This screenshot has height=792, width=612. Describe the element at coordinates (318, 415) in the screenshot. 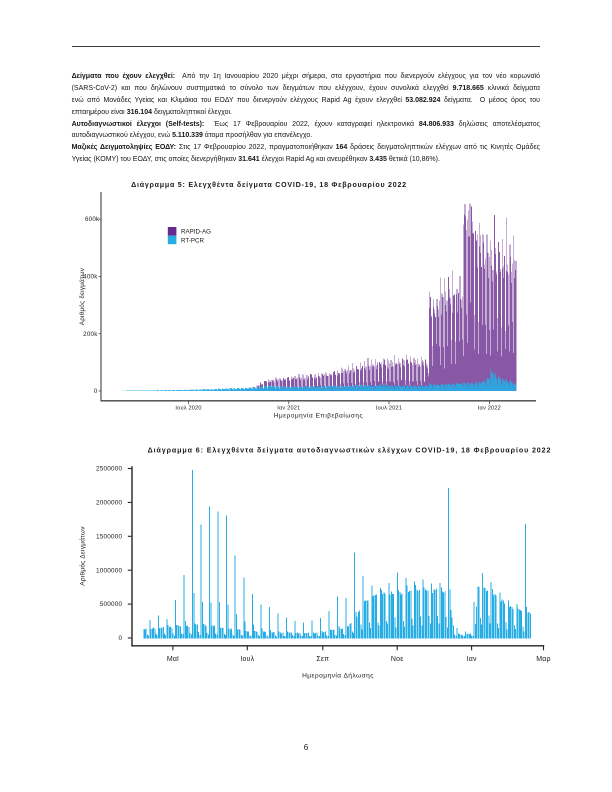

I see `svg-text: Ημερομηνία Επιβεβαίωσης` at that location.